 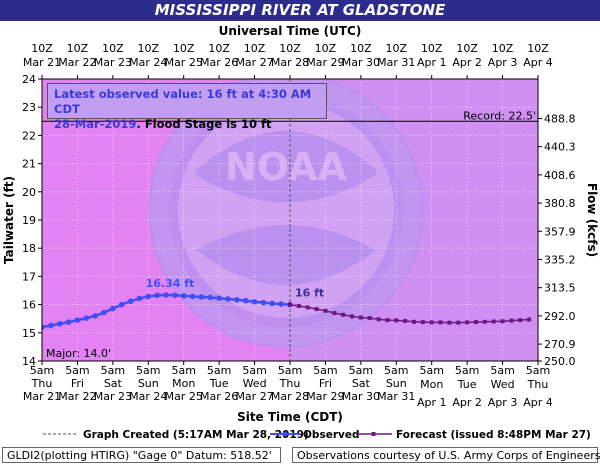 What do you see at coordinates (184, 62) in the screenshot?
I see `top-tick-date: Mar 25` at bounding box center [184, 62].